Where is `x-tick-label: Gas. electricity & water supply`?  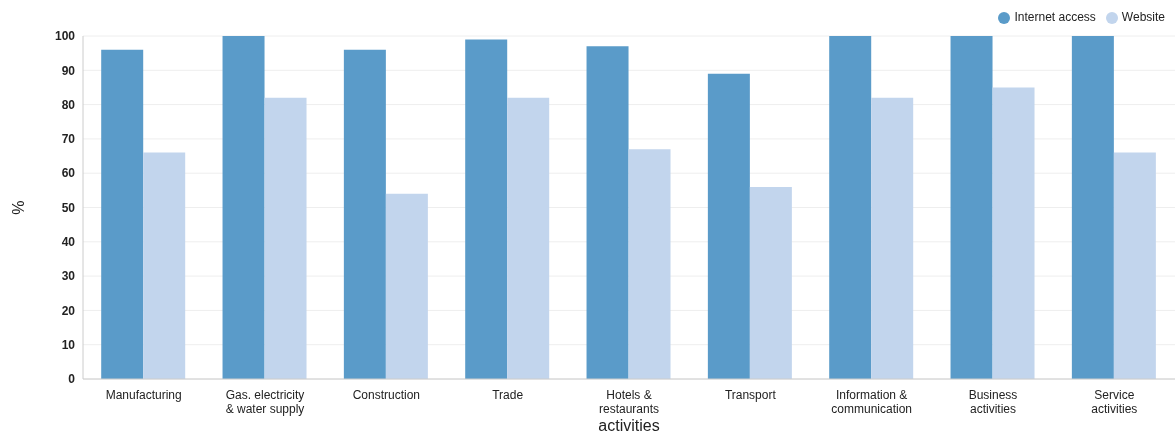
x-tick-label: Gas. electricity & water supply is located at coordinates (265, 402).